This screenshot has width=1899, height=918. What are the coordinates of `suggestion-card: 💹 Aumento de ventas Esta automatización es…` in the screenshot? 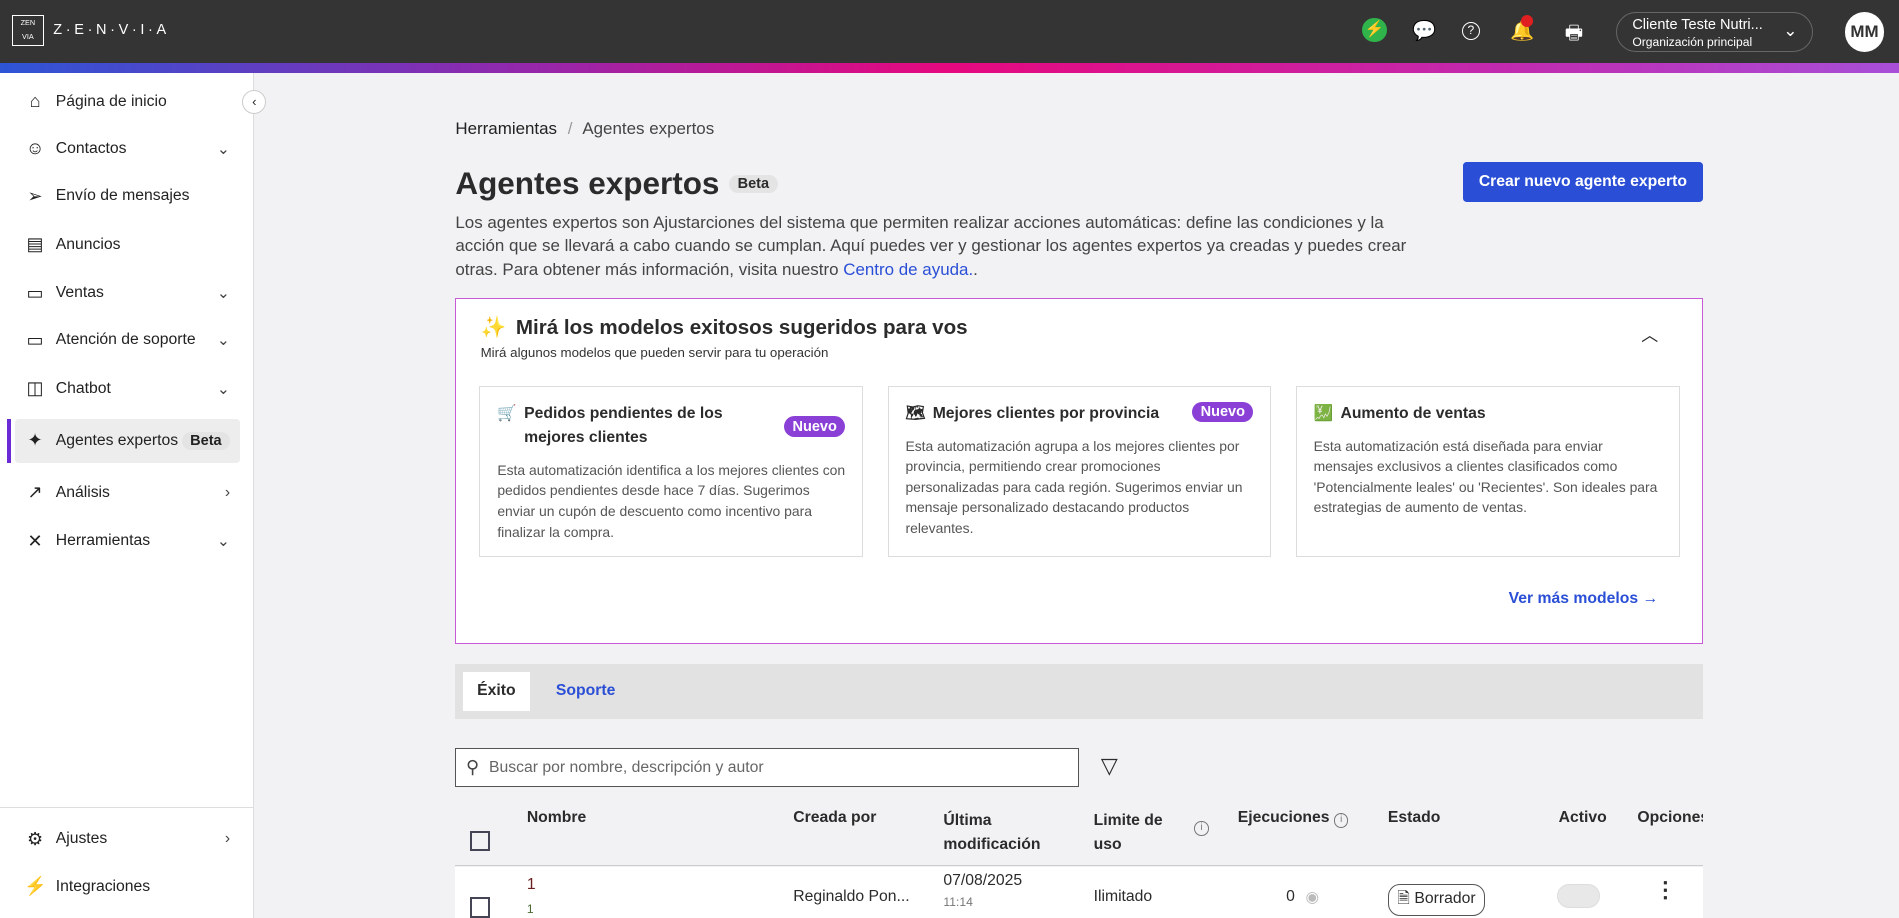 It's located at (1487, 471).